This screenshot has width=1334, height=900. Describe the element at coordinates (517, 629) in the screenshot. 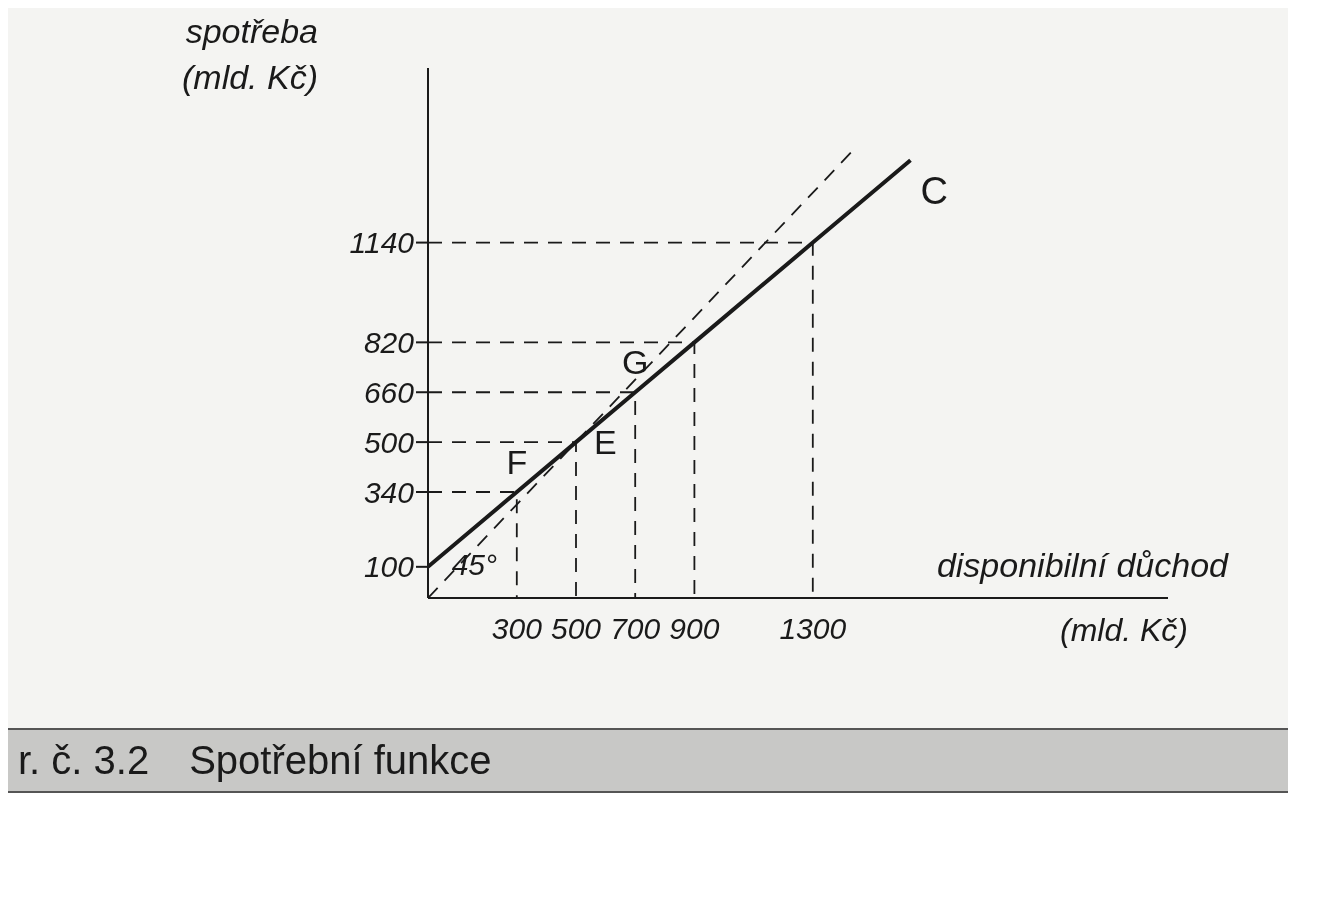

I see `x-tick-label: 300` at that location.